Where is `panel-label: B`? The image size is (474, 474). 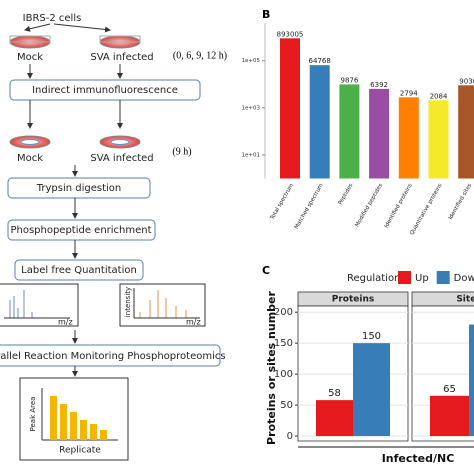
panel-label: B is located at coordinates (266, 14).